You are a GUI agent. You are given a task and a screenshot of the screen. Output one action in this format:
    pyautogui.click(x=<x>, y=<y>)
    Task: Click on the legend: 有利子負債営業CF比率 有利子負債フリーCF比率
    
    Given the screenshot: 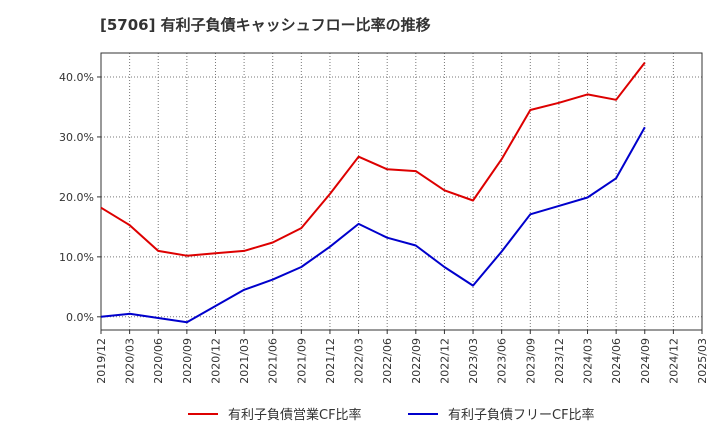 What is the action you would take?
    pyautogui.click(x=391, y=415)
    